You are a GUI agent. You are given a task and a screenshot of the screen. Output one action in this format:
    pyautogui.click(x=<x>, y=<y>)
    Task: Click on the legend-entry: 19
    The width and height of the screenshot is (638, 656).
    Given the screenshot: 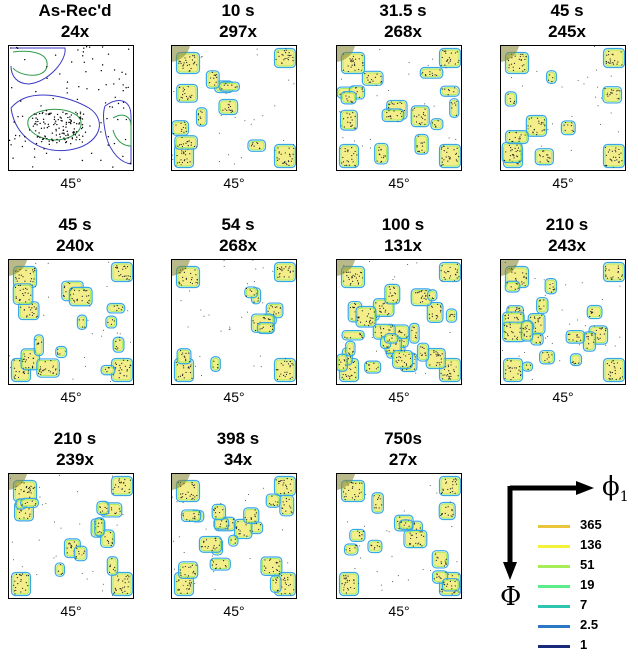 What is the action you would take?
    pyautogui.click(x=588, y=586)
    